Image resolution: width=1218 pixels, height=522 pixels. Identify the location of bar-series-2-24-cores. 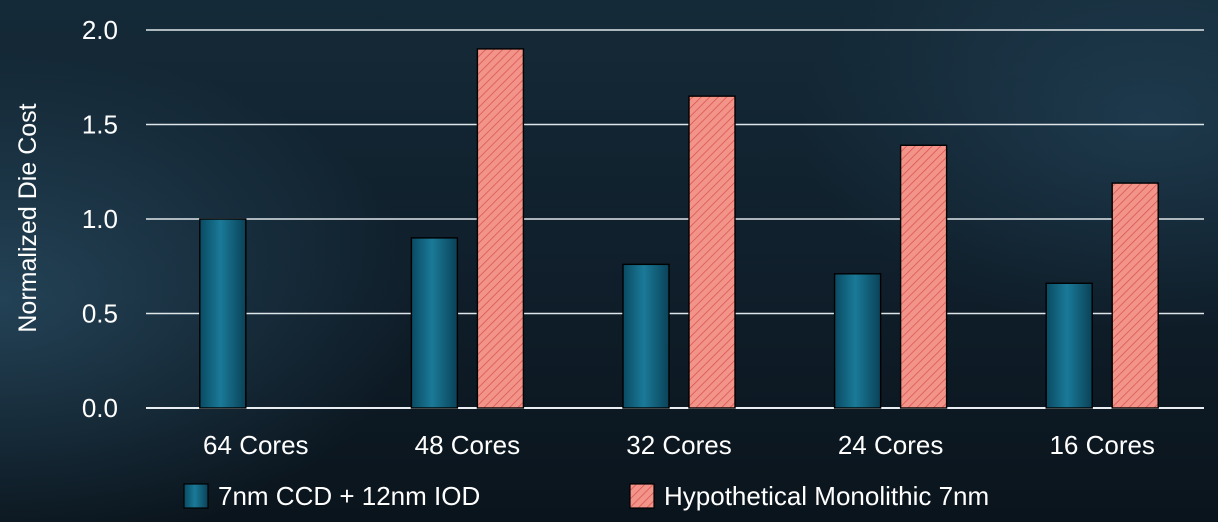
(923, 276).